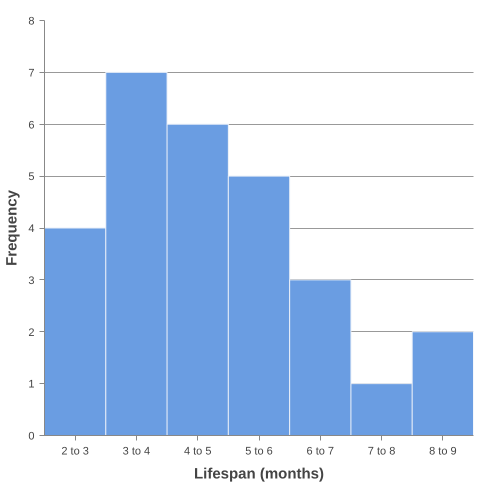 The height and width of the screenshot is (485, 479). Describe the element at coordinates (198, 452) in the screenshot. I see `x-tick-label: 4 to 5` at that location.